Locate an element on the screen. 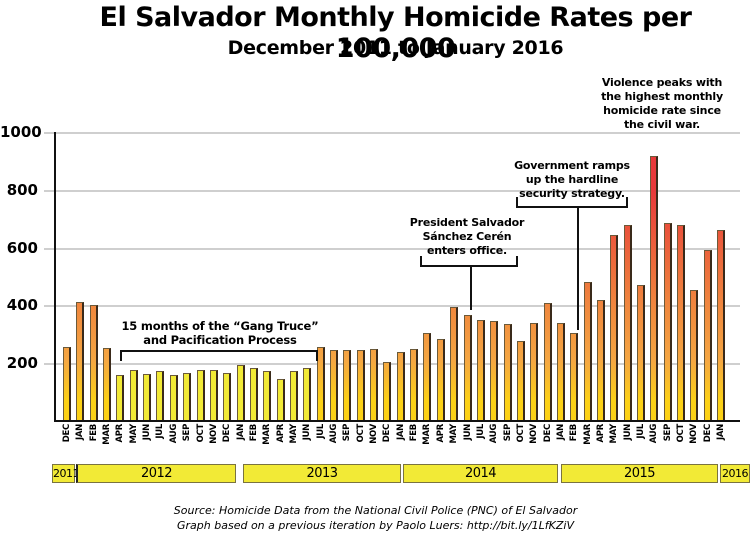  x-label-23: NOV is located at coordinates (375, 440).